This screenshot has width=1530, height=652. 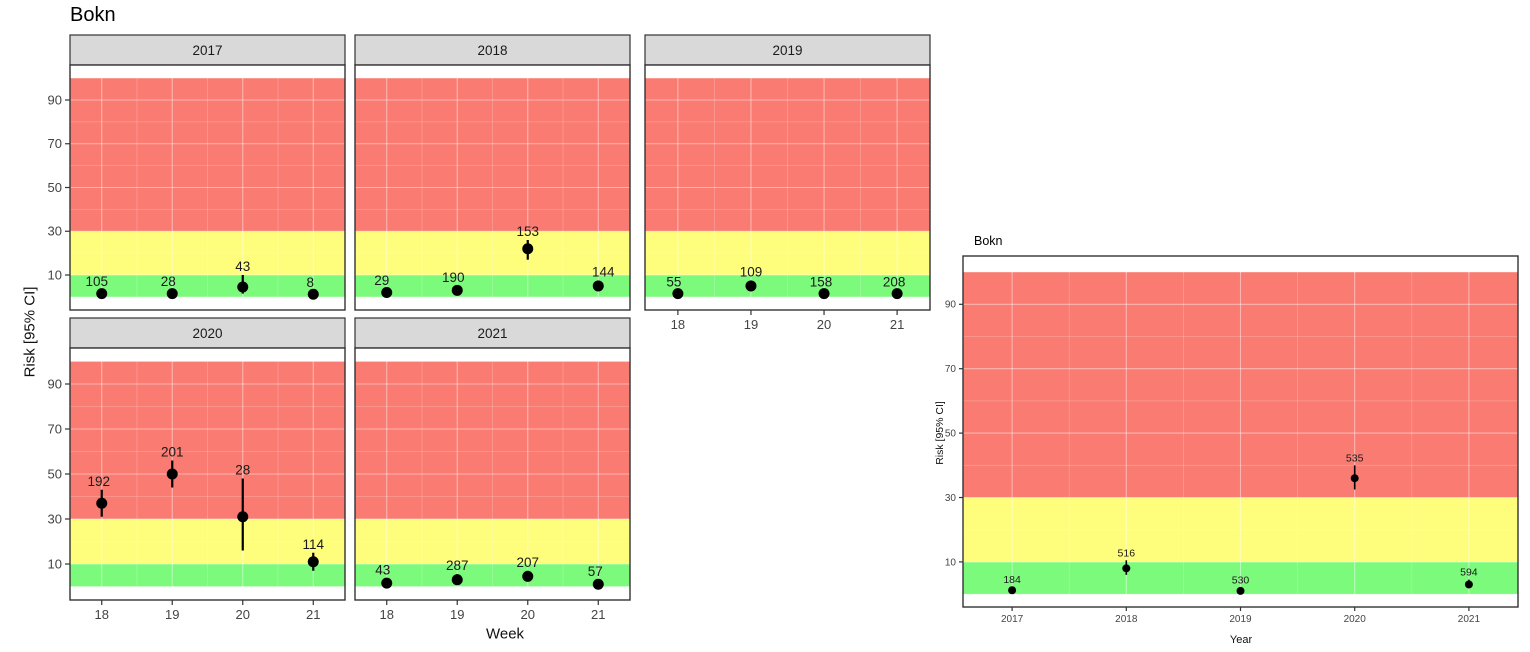 I want to click on weekly-chart-title: Bokn, so click(x=93, y=15).